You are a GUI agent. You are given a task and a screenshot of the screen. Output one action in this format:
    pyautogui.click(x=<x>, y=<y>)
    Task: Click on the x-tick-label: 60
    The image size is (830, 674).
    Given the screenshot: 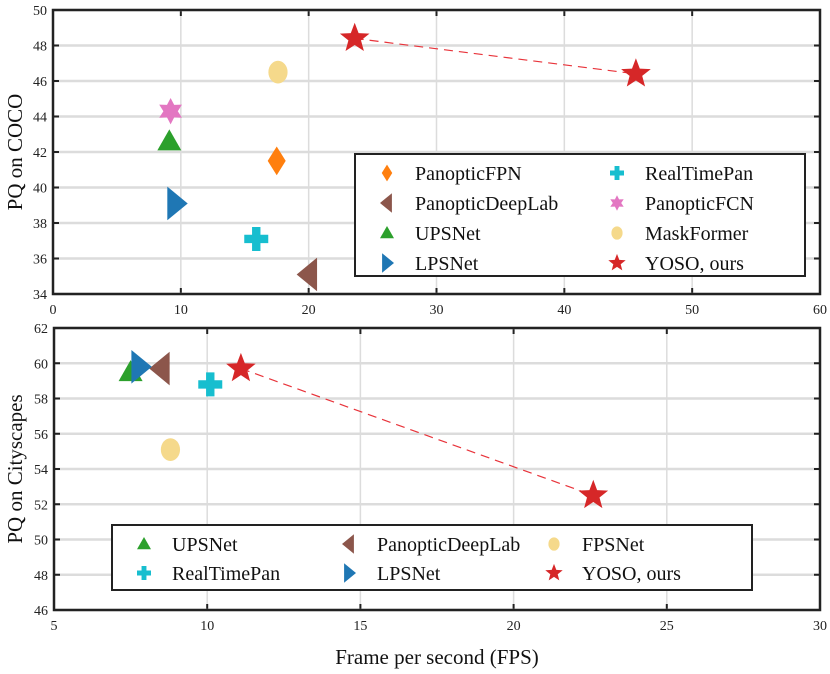 What is the action you would take?
    pyautogui.click(x=820, y=310)
    